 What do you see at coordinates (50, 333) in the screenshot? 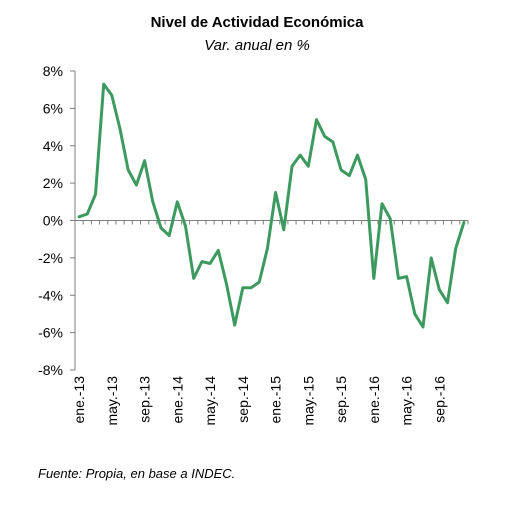
I see `y-tick-label: -6%` at bounding box center [50, 333].